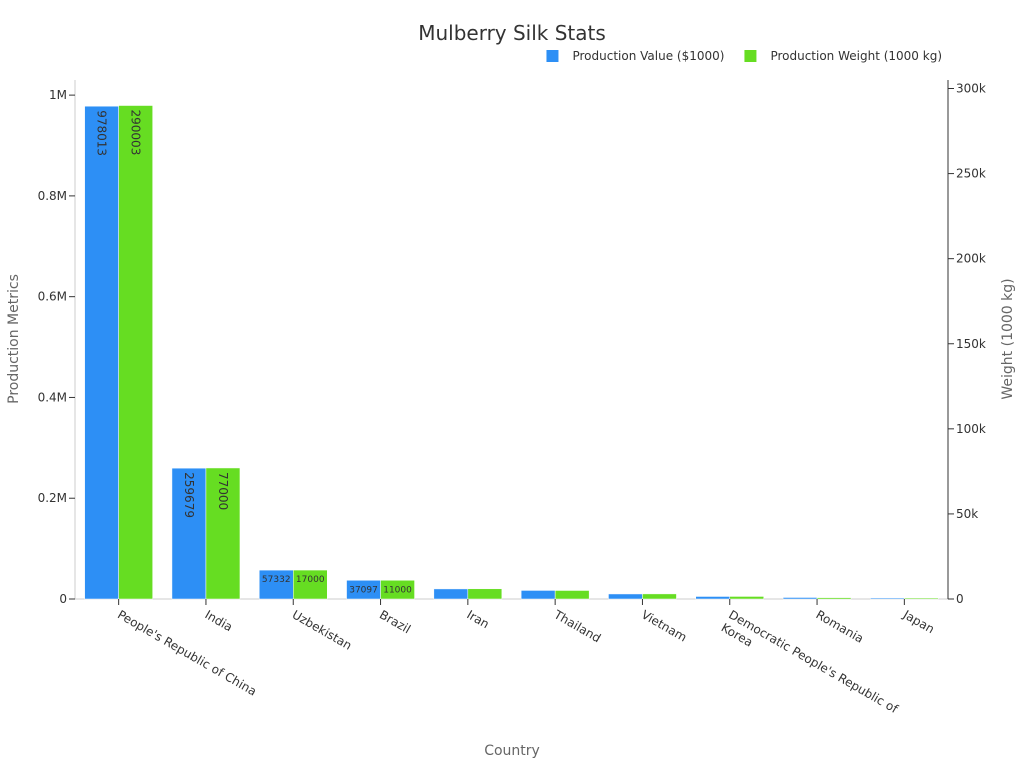 This screenshot has width=1024, height=768. Describe the element at coordinates (960, 599) in the screenshot. I see `y2-tick-label: 0` at that location.